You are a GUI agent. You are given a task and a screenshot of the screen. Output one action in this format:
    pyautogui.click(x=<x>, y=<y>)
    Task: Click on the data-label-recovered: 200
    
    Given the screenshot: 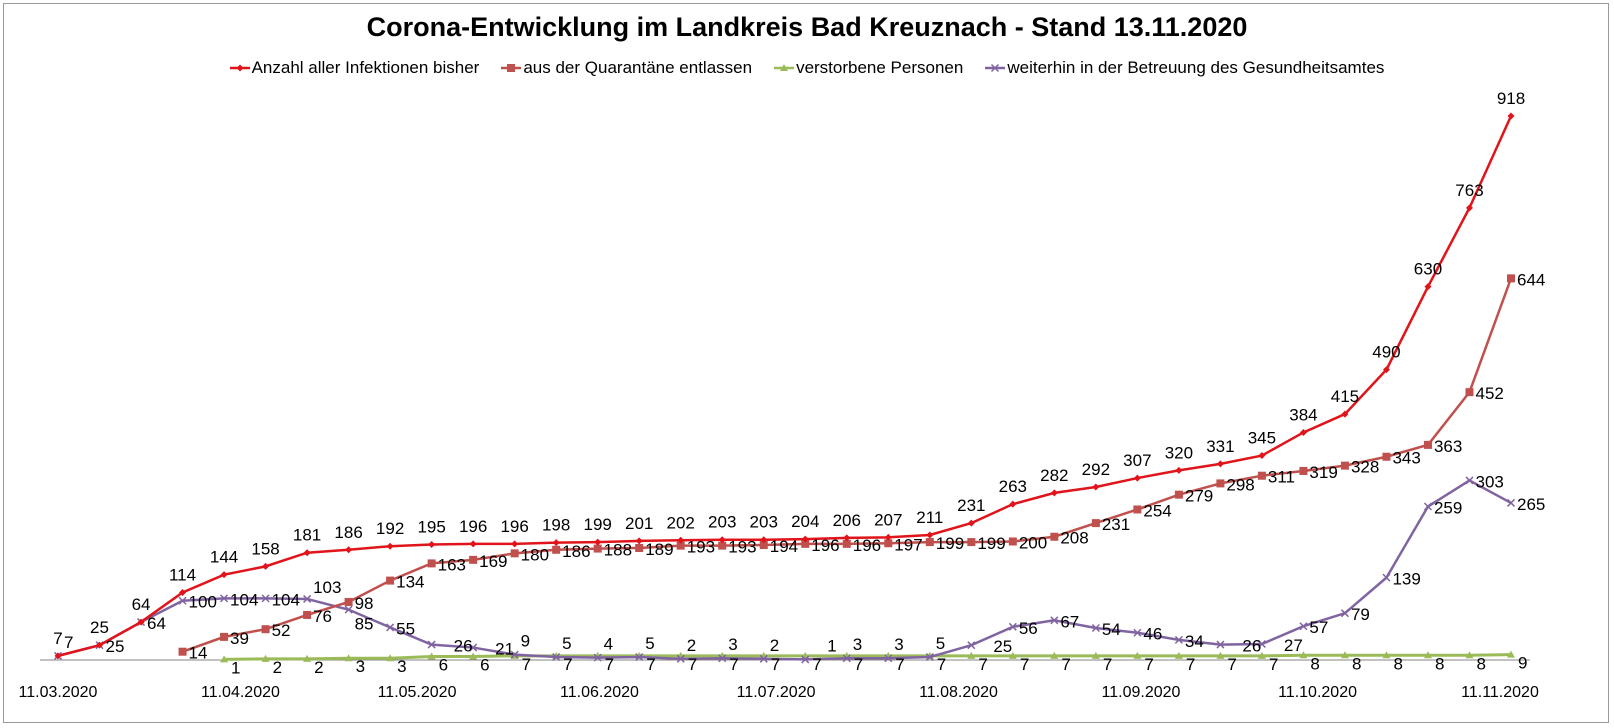 What is the action you would take?
    pyautogui.click(x=1033, y=542)
    